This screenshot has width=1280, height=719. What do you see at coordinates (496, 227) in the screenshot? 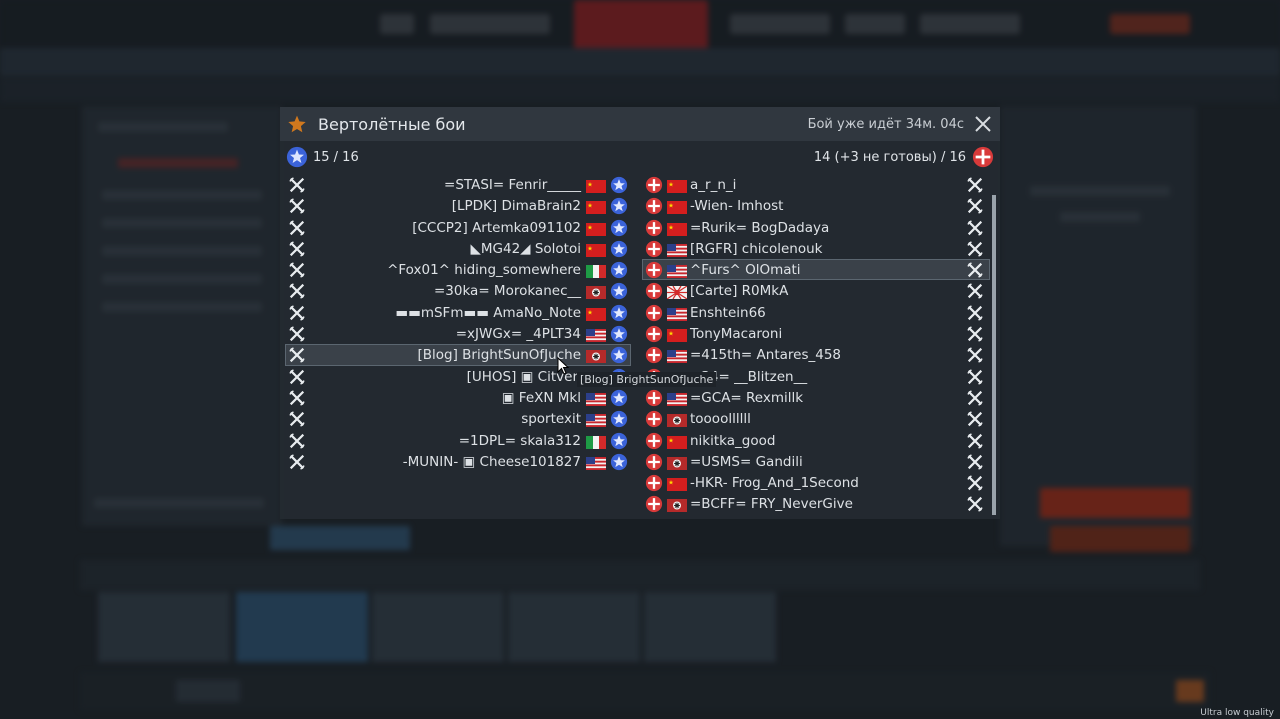
I see `player-name: [CCCP2] Artemka091102` at bounding box center [496, 227].